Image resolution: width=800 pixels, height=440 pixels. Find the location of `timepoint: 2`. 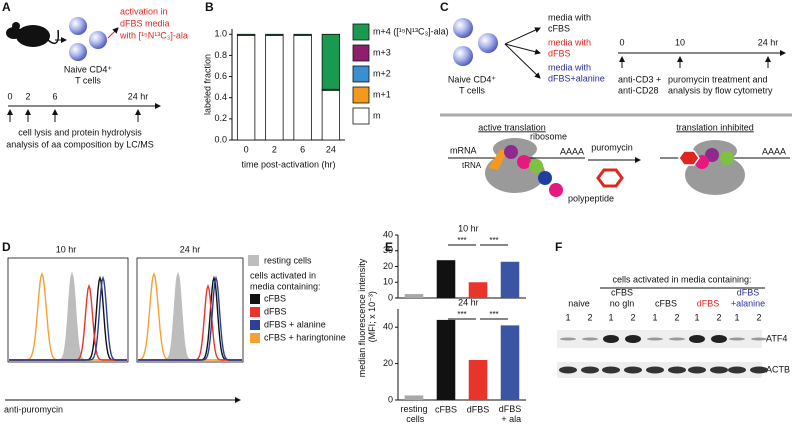

timepoint: 2 is located at coordinates (27, 96).